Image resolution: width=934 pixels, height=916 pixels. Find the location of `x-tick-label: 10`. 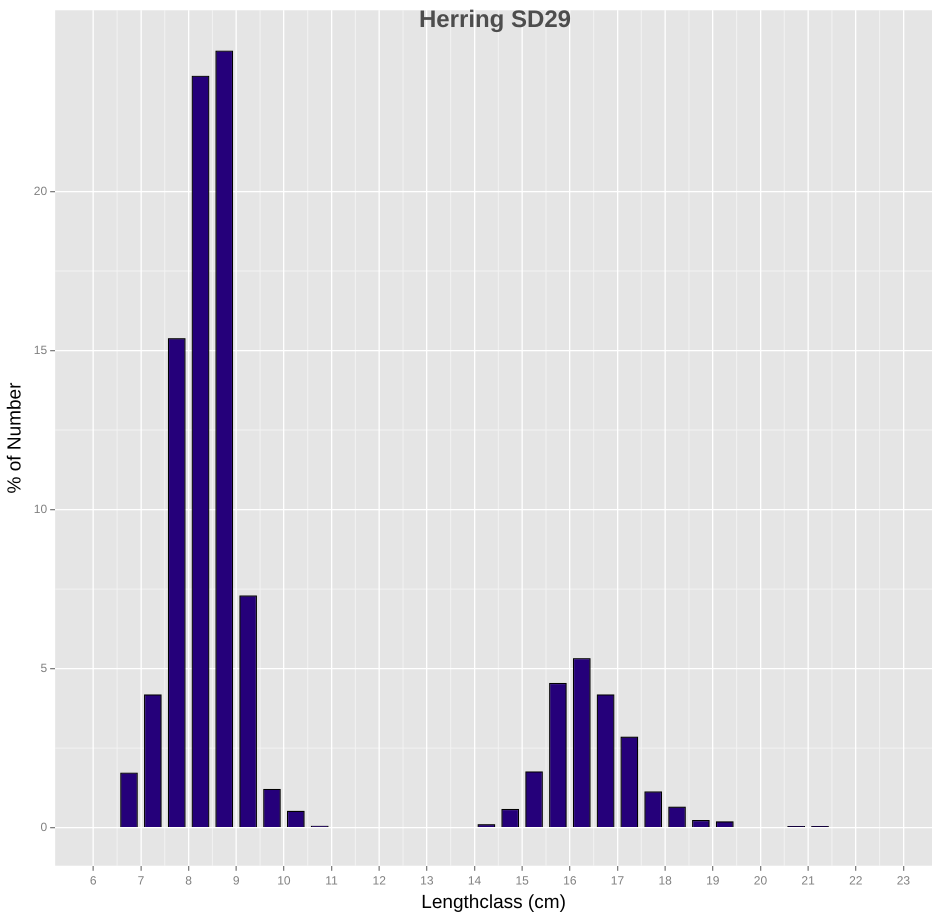

x-tick-label: 10 is located at coordinates (284, 880).